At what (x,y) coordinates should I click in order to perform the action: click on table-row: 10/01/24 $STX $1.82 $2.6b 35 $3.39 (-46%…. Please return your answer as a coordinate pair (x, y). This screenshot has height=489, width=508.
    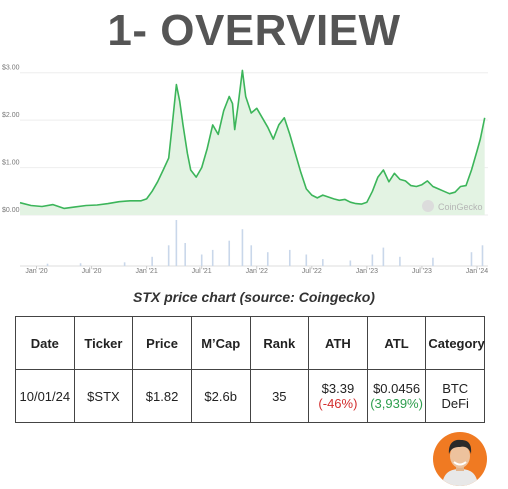
    Looking at the image, I should click on (250, 396).